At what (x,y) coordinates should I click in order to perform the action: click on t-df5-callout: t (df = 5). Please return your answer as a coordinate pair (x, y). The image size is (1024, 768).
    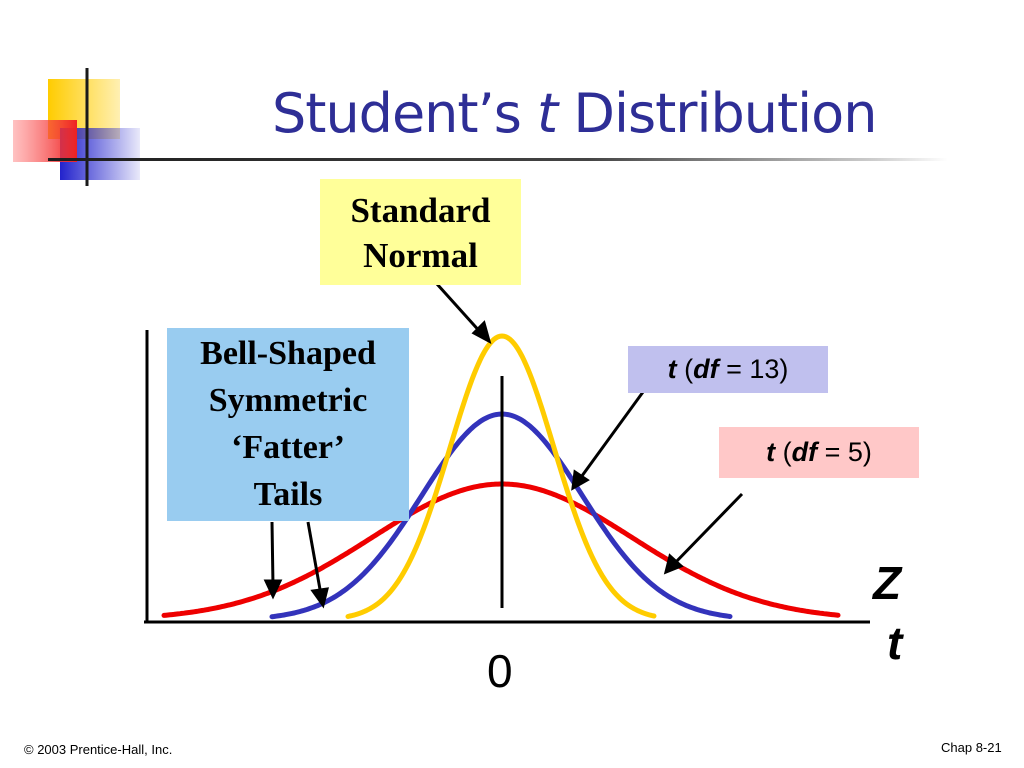
    Looking at the image, I should click on (819, 452).